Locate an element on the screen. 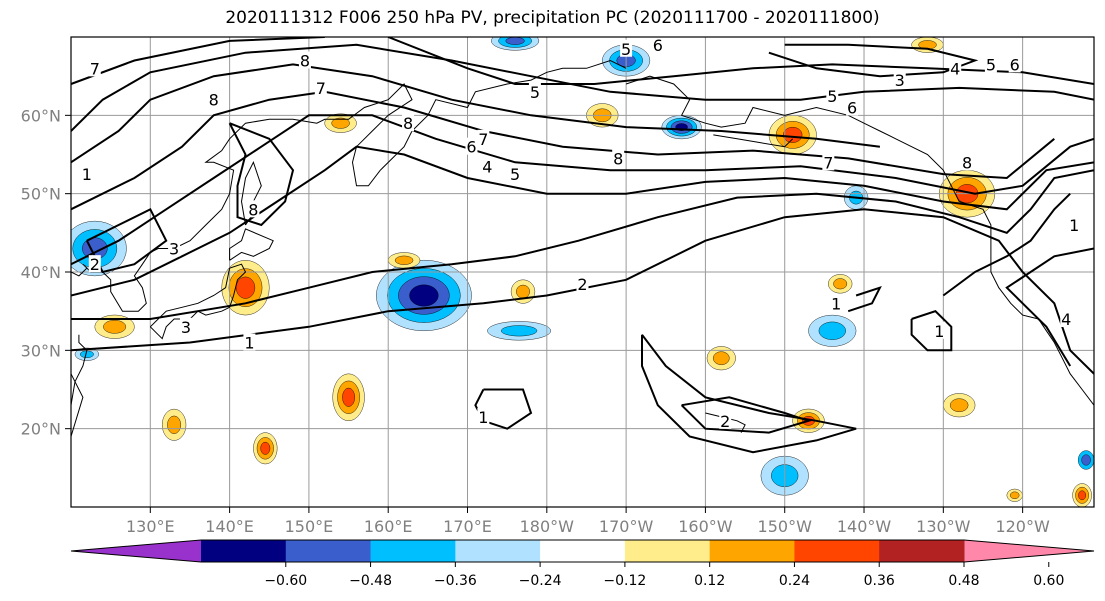 This screenshot has width=1105, height=601. colorbar-tick-label-5: 0.12 is located at coordinates (709, 581).